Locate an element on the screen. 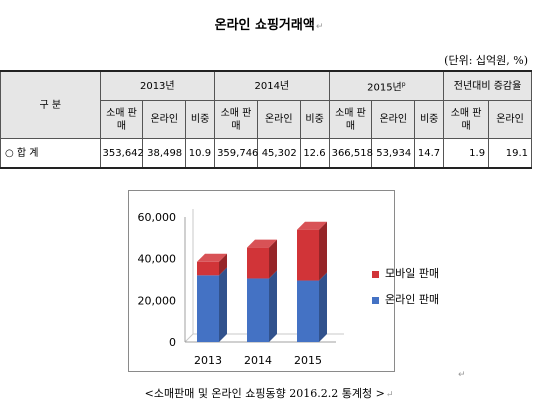  value-cell: 45,302 is located at coordinates (278, 153).